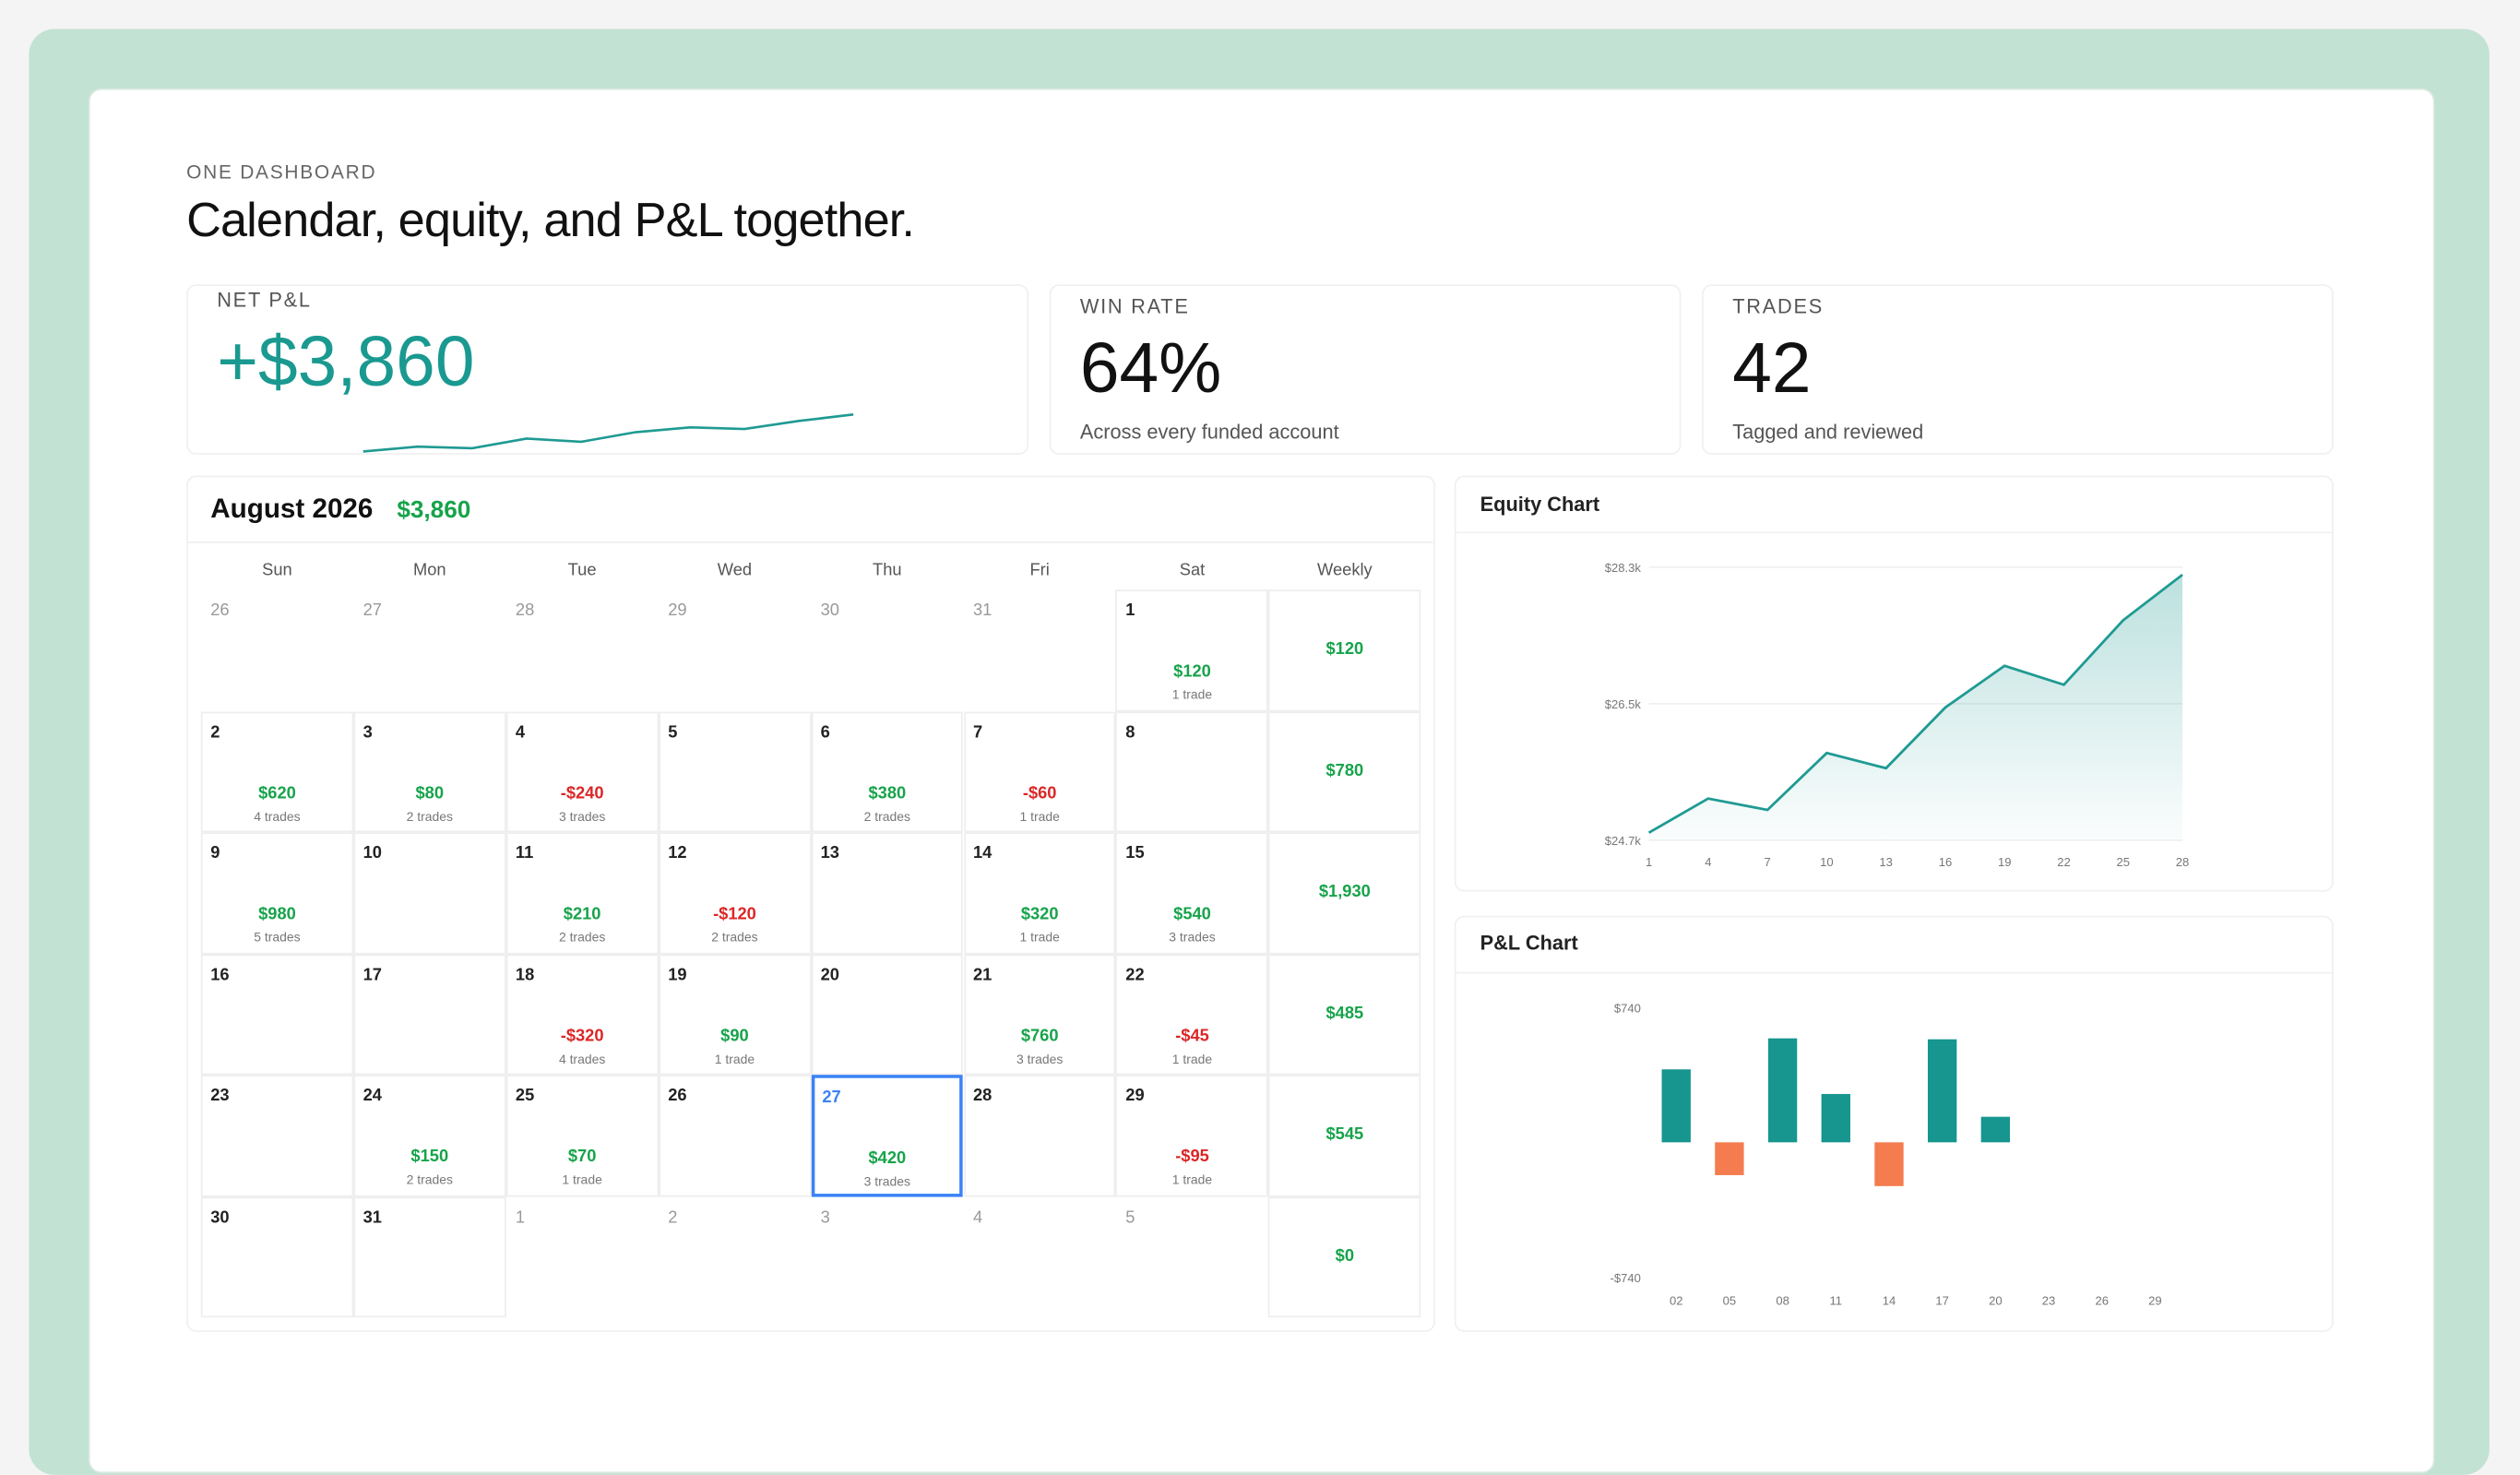 The width and height of the screenshot is (2520, 1475). What do you see at coordinates (429, 1180) in the screenshot?
I see `day-trades: 2 trades` at bounding box center [429, 1180].